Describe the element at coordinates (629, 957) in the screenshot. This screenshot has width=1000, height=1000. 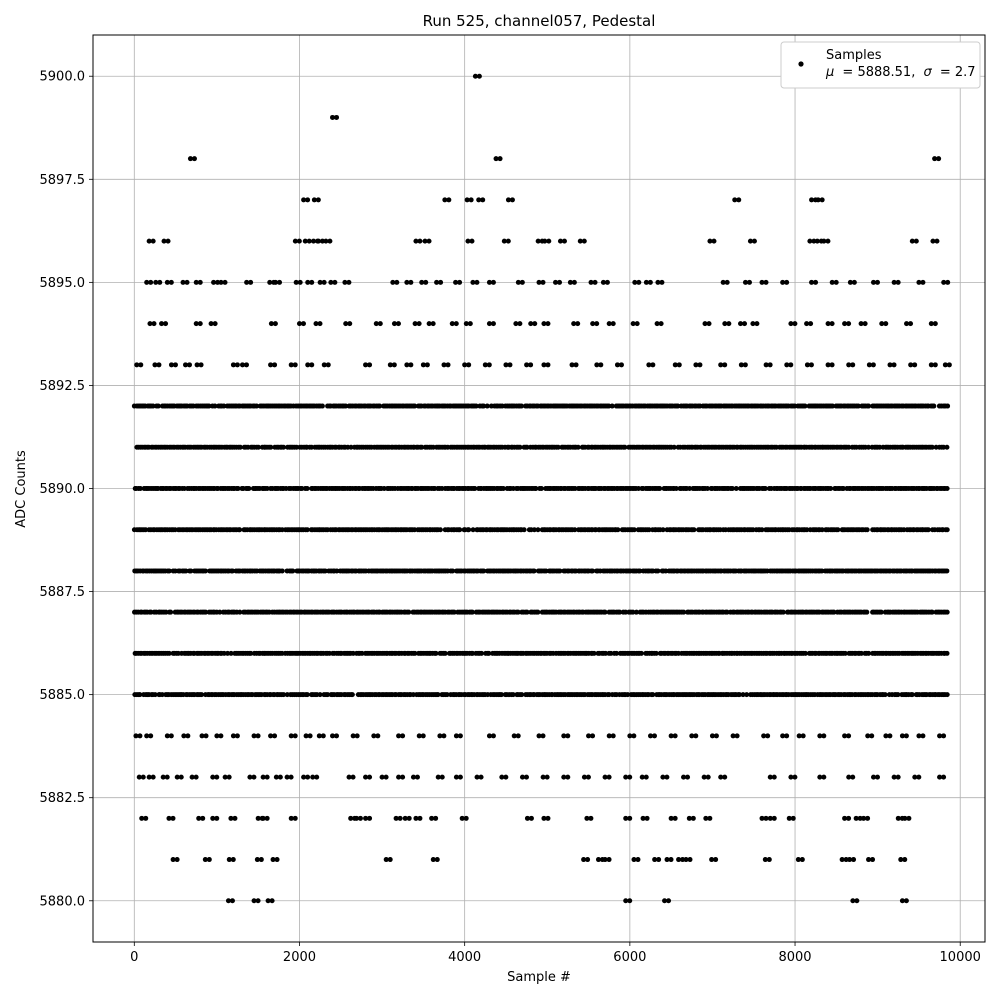
I see `x-tick-label: 6000` at that location.